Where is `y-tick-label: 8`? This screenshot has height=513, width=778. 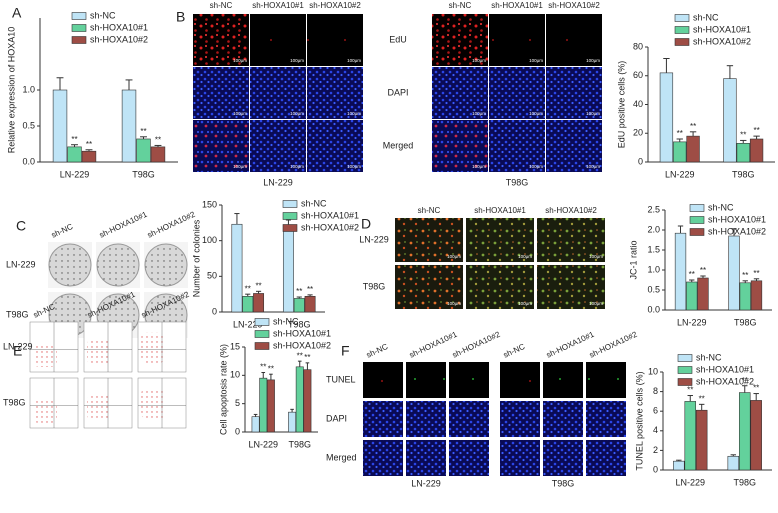
y-tick-label: 8 is located at coordinates (655, 391).